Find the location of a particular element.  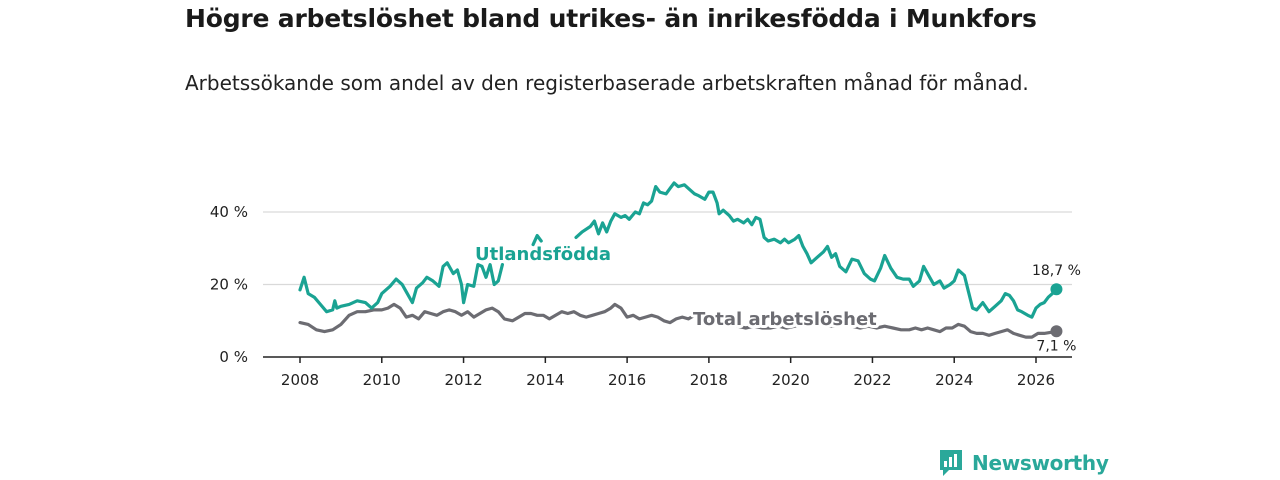

x-tick-label: 2016 is located at coordinates (627, 380).